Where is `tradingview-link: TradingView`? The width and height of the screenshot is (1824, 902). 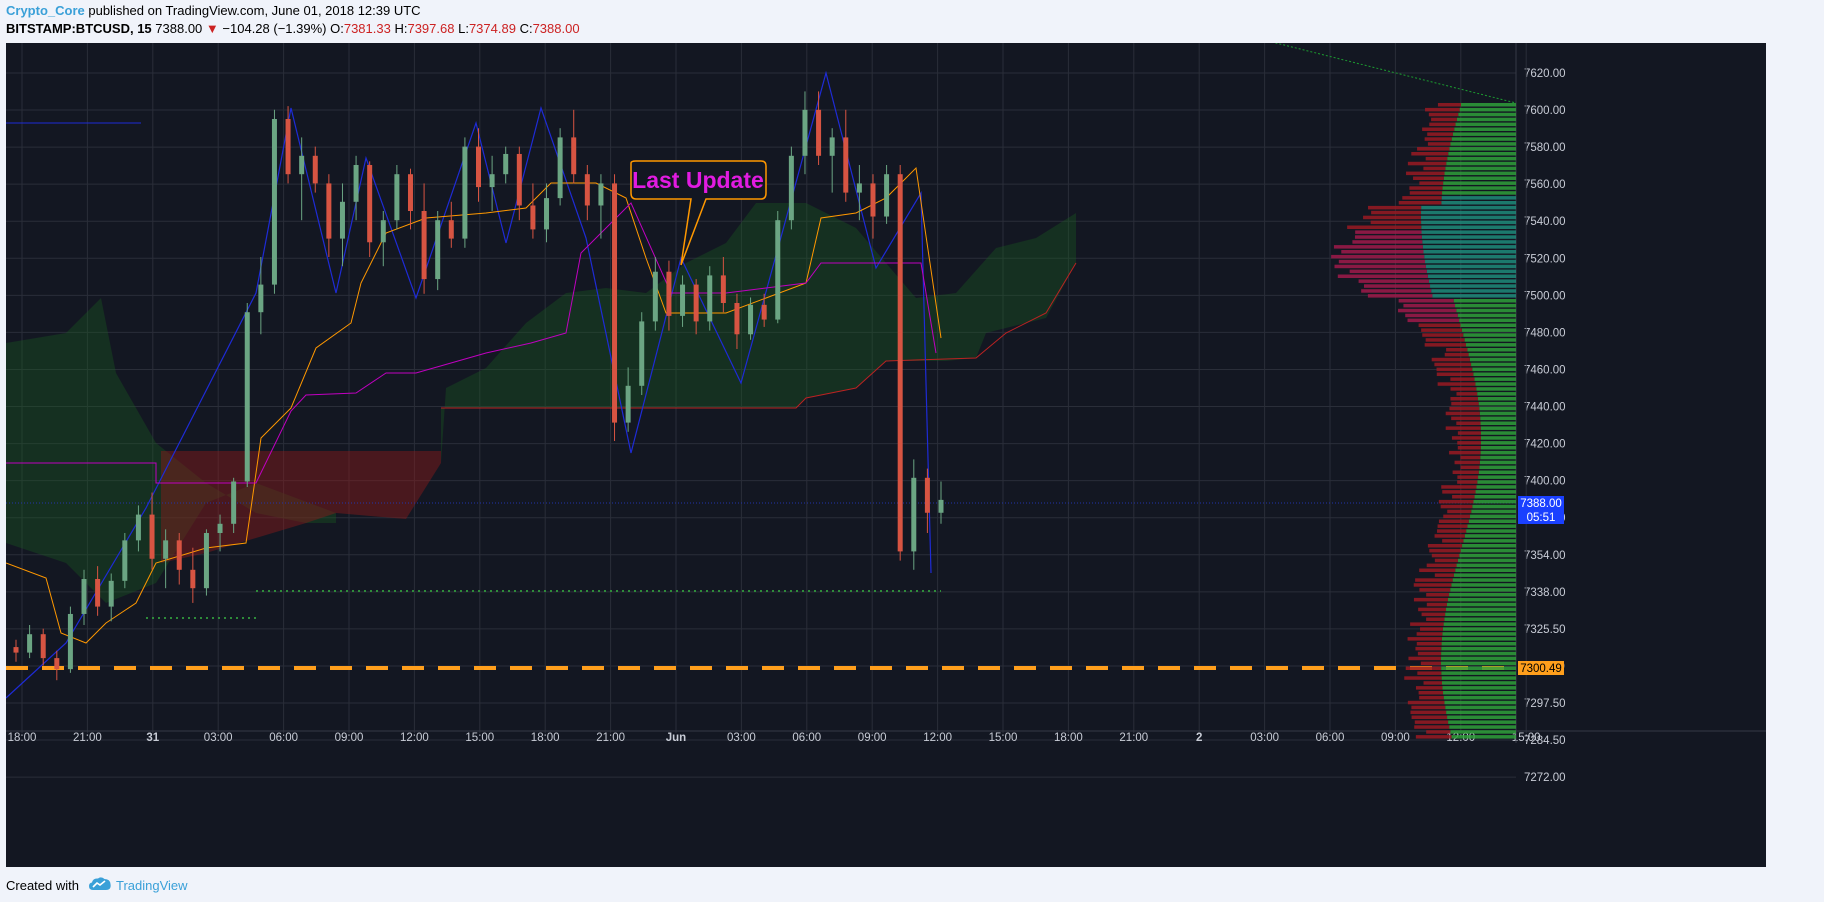
tradingview-link: TradingView is located at coordinates (152, 885).